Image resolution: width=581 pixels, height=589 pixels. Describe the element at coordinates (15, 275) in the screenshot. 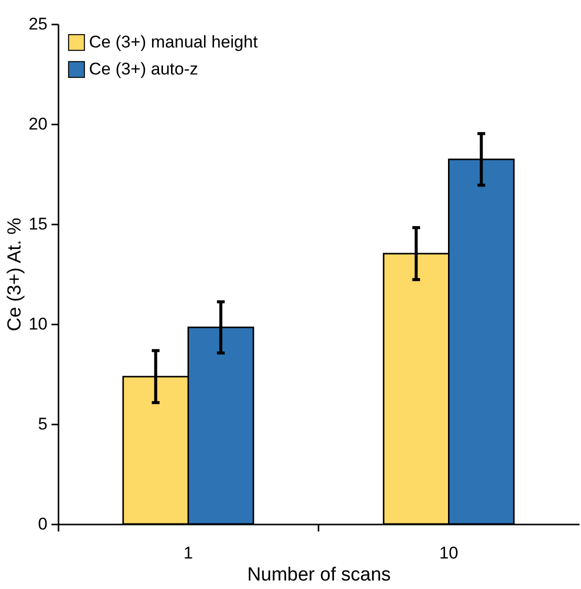

I see `y-axis-title: Ce (3+) At. %` at that location.